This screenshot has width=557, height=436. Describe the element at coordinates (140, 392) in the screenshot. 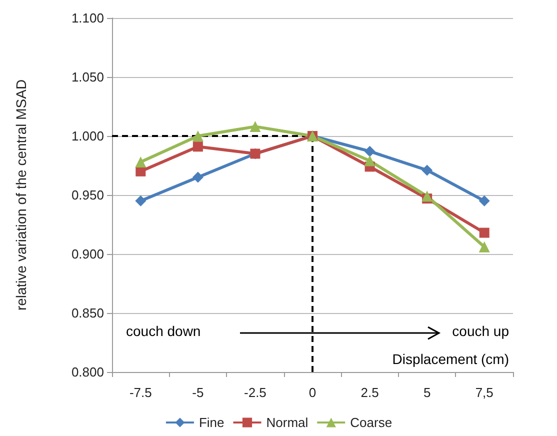

I see `x-tick-label: -7.5` at that location.